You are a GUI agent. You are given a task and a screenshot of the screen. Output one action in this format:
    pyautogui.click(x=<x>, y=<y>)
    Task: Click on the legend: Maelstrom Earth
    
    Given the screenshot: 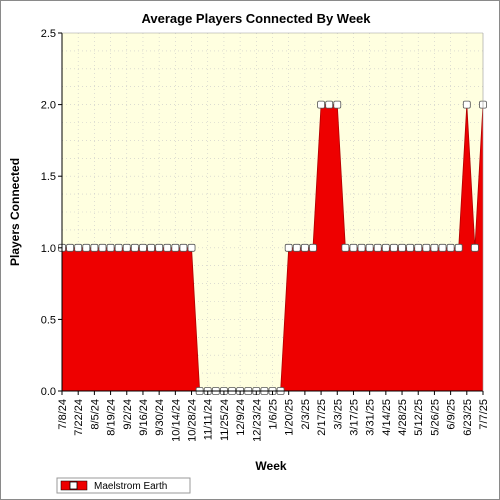 What is the action you would take?
    pyautogui.click(x=123, y=485)
    